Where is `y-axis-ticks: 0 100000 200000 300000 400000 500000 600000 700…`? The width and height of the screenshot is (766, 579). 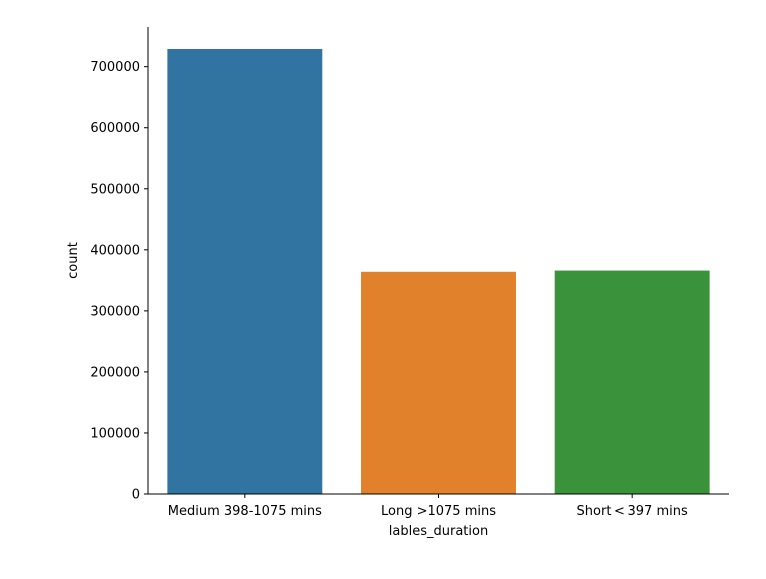 y-axis-ticks: 0 100000 200000 300000 400000 500000 600000 700… is located at coordinates (119, 281).